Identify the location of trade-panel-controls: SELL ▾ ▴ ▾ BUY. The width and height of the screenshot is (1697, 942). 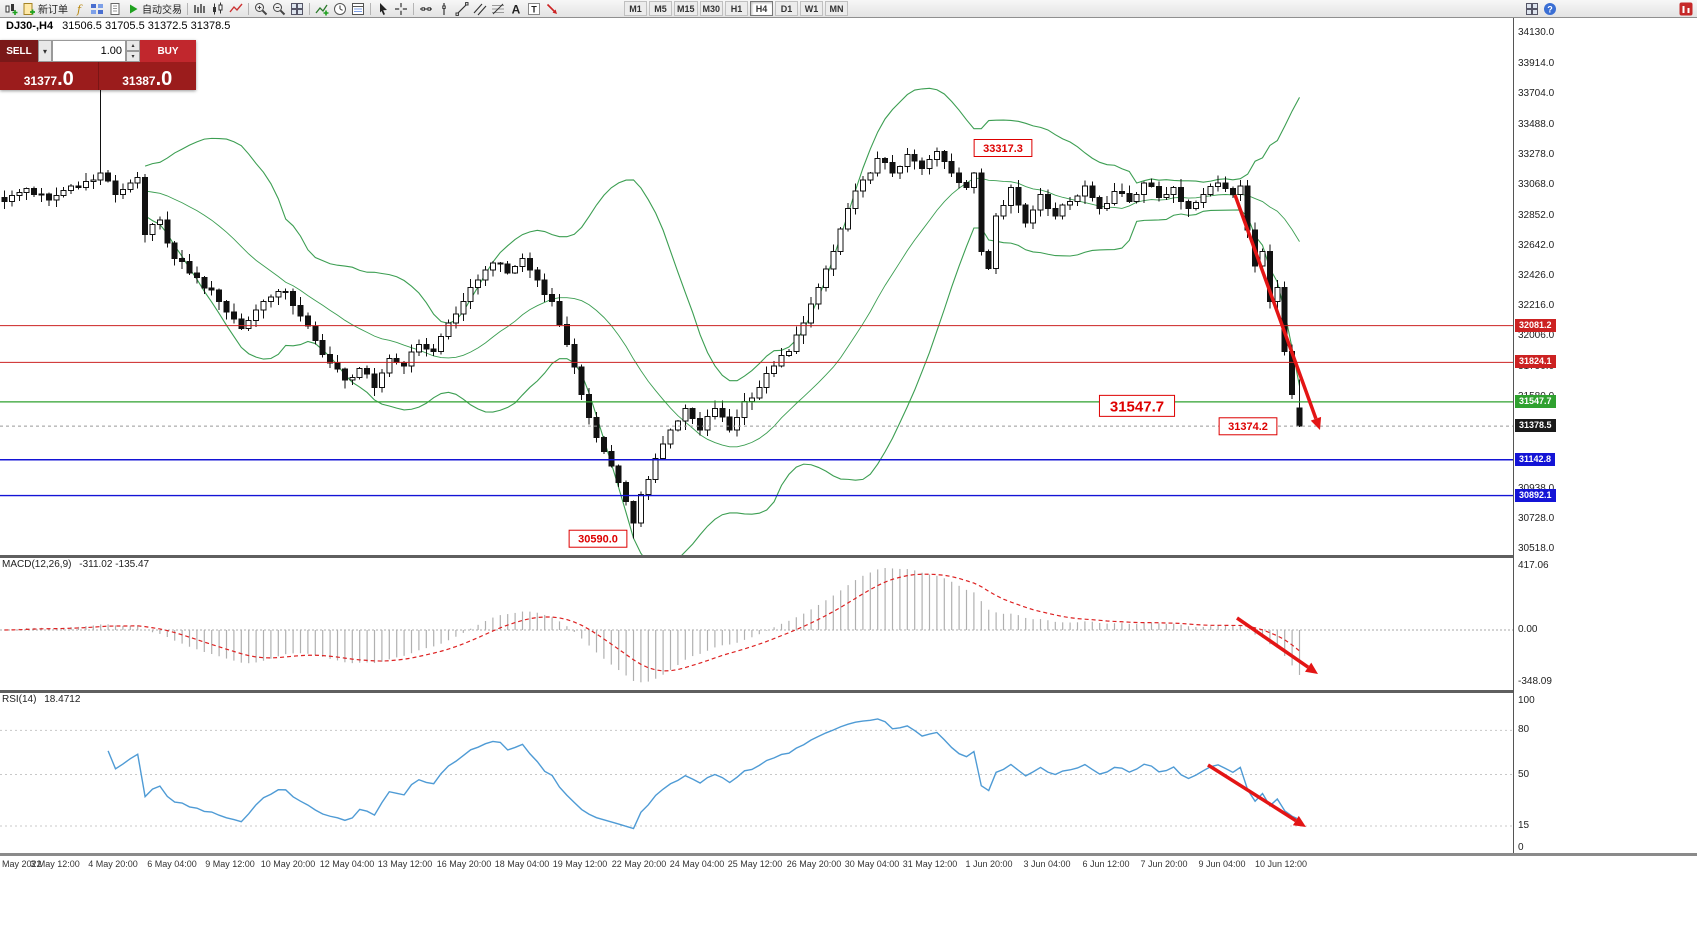
(98, 51).